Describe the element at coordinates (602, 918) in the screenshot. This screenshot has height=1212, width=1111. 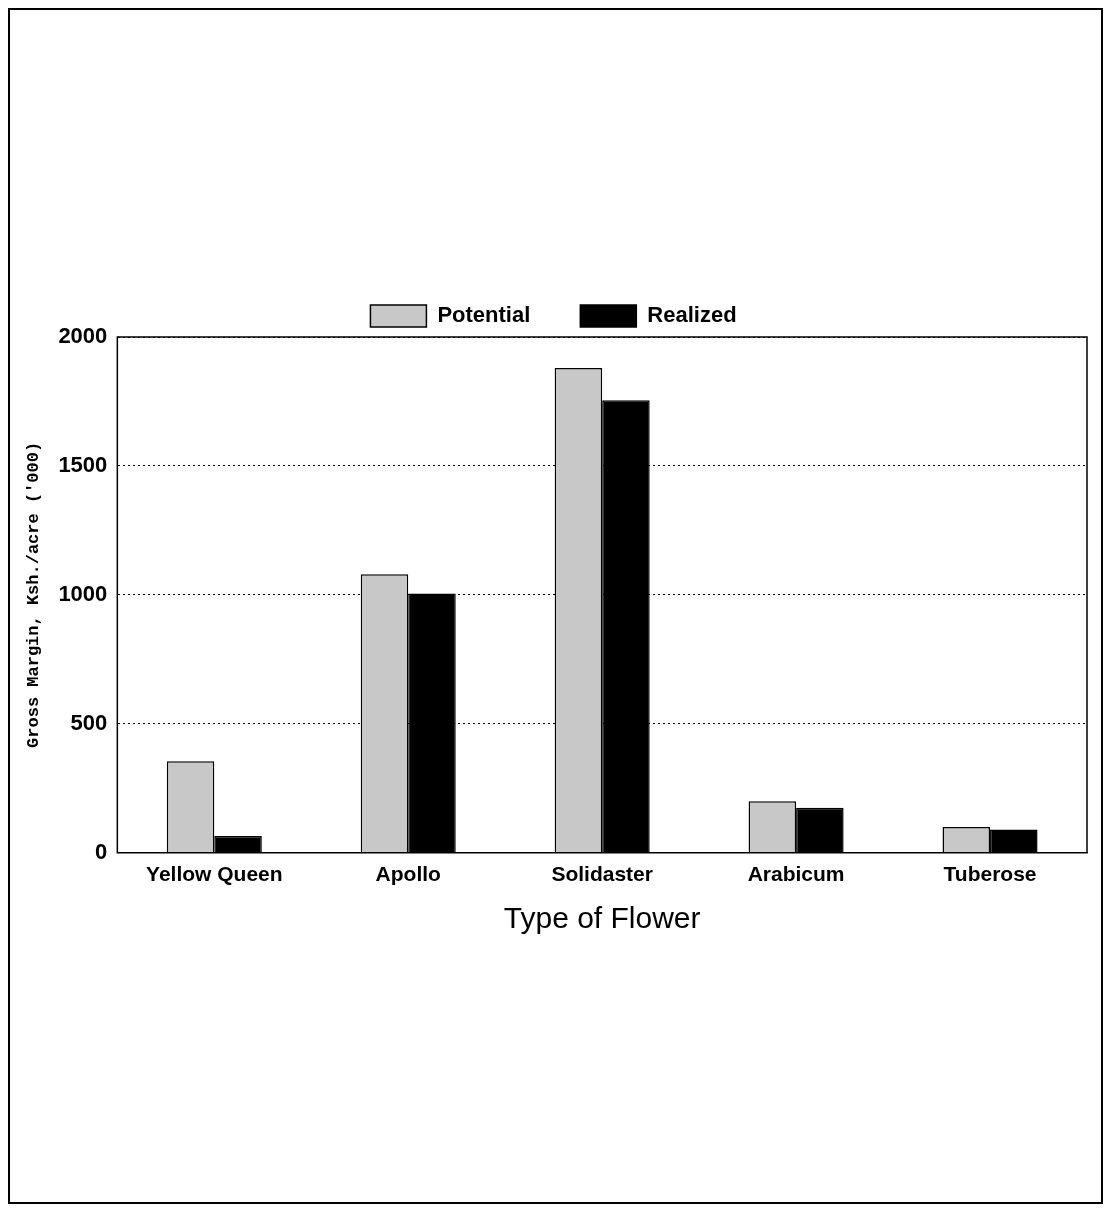
I see `x-axis-title: Type of Flower` at that location.